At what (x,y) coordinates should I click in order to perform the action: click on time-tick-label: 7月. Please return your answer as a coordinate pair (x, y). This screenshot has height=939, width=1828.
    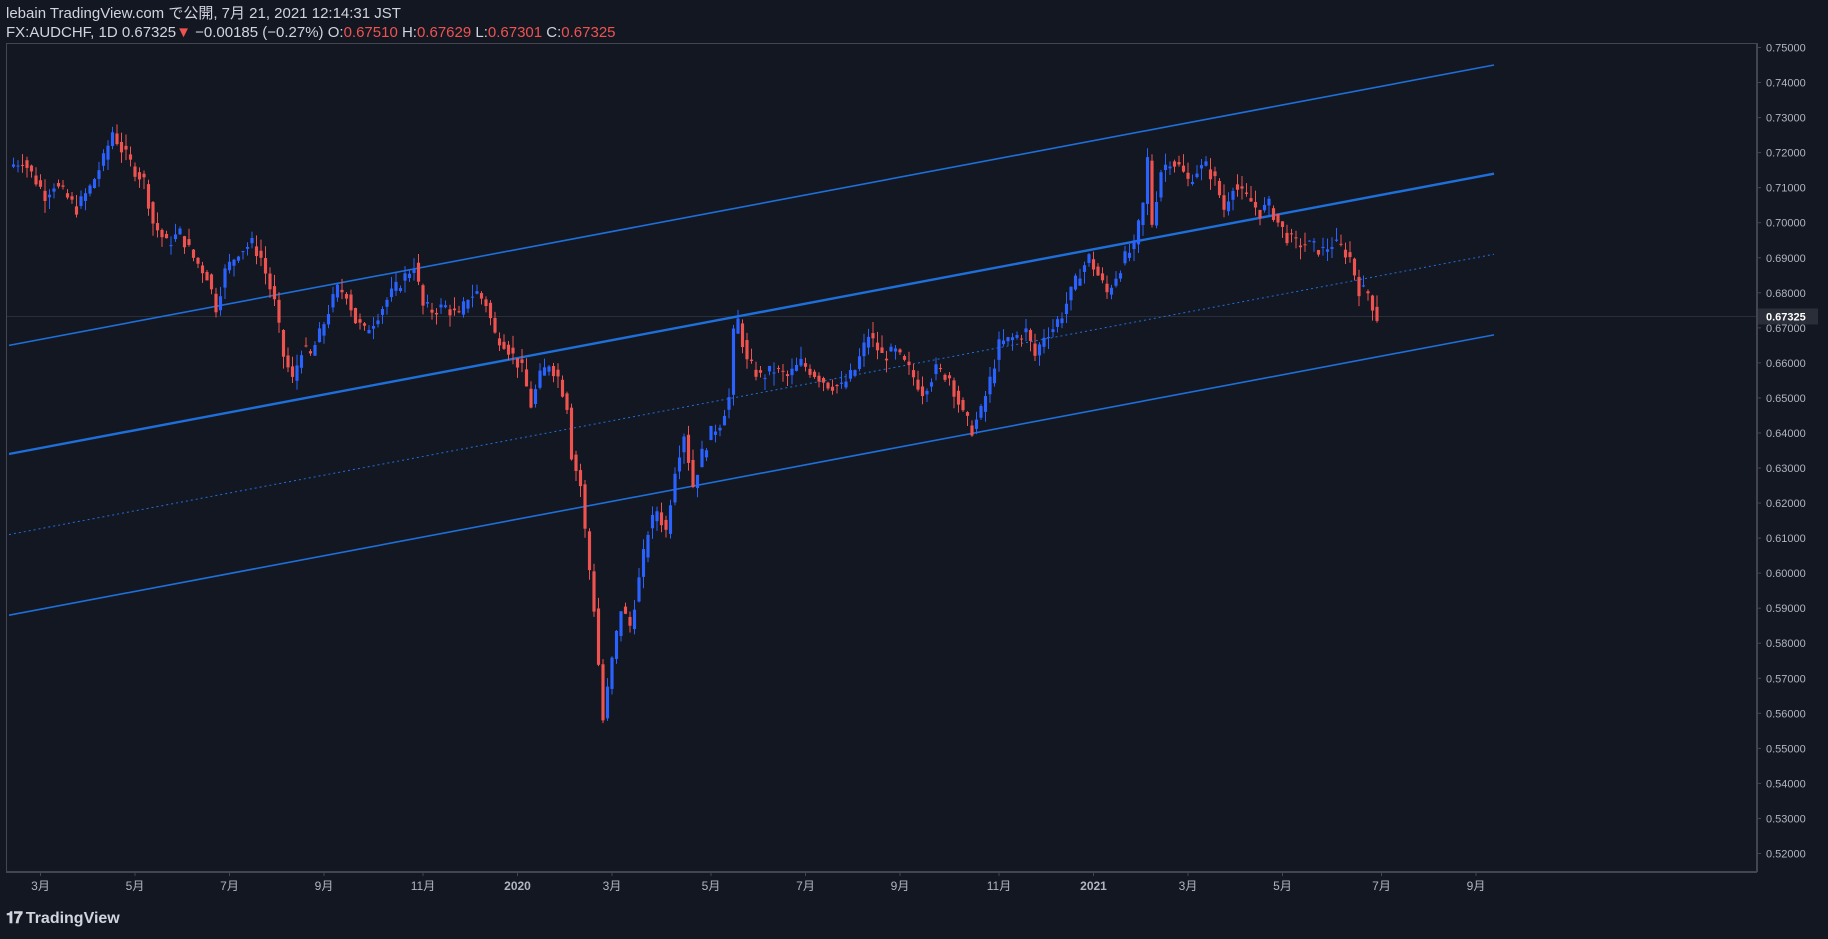
    Looking at the image, I should click on (229, 886).